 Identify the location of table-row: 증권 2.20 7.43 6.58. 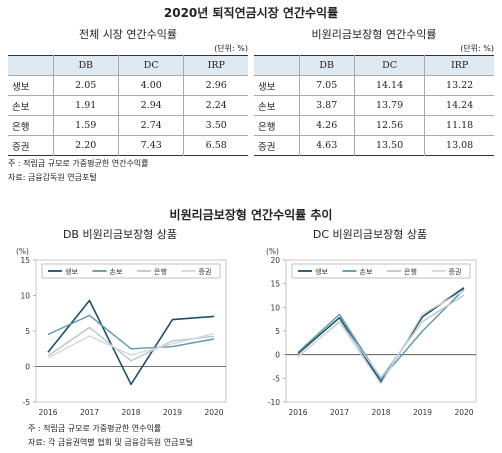
(128, 145).